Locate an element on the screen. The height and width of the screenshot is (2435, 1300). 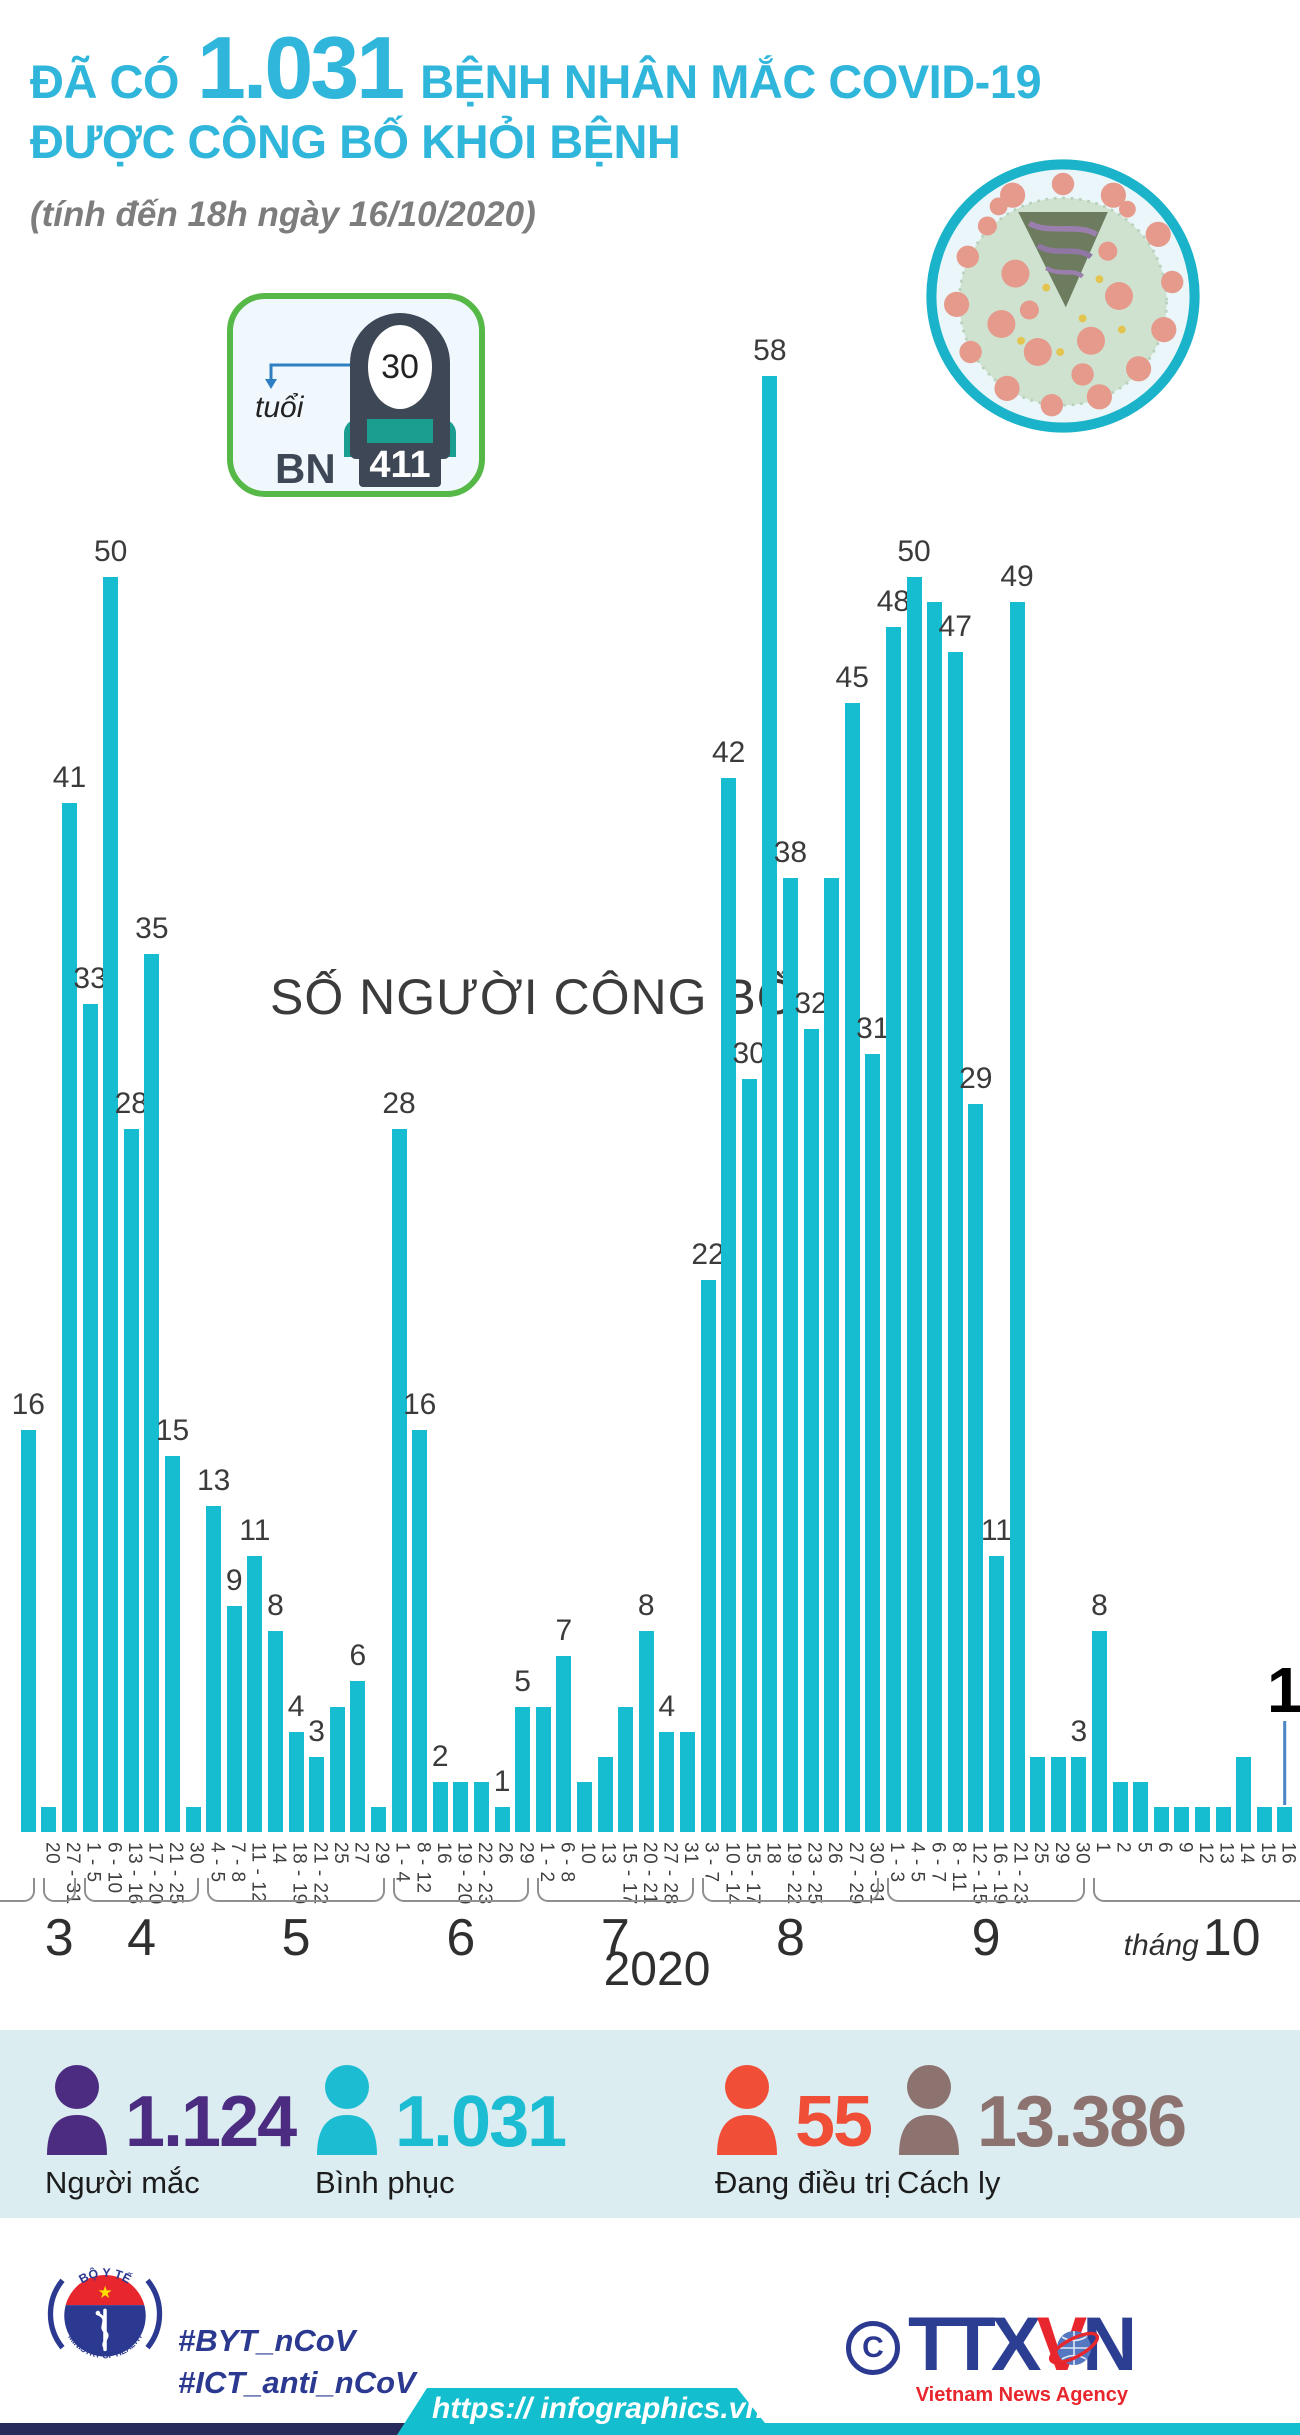
title-subtitle: (tính đến 18h ngày 16/10/2020) is located at coordinates (283, 214).